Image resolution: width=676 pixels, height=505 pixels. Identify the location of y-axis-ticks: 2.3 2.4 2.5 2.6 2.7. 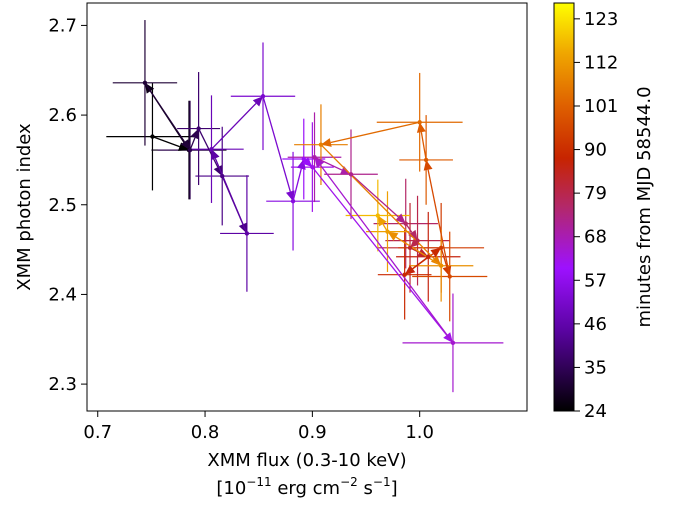
(67, 205).